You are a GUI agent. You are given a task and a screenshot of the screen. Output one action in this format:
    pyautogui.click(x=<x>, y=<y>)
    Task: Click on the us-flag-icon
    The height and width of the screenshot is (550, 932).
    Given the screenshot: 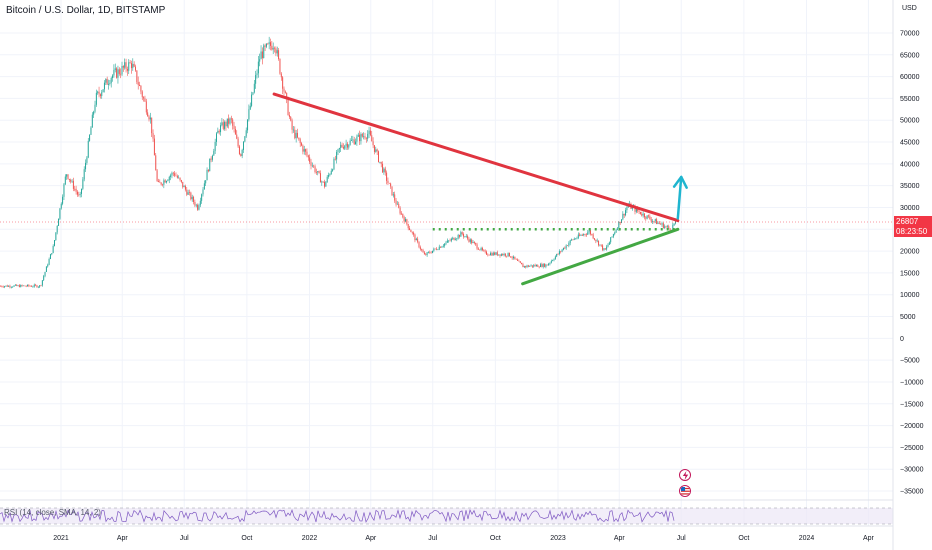 What is the action you would take?
    pyautogui.click(x=685, y=491)
    